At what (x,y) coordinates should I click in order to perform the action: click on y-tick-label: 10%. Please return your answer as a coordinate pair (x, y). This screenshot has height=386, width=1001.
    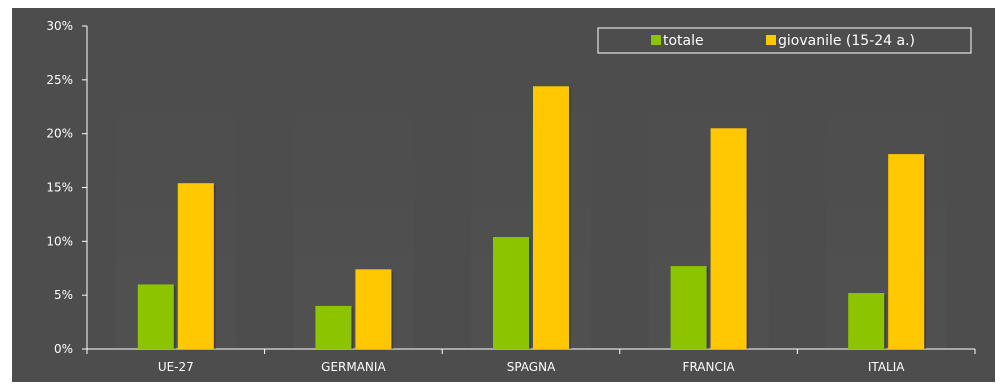
    Looking at the image, I should click on (59, 241).